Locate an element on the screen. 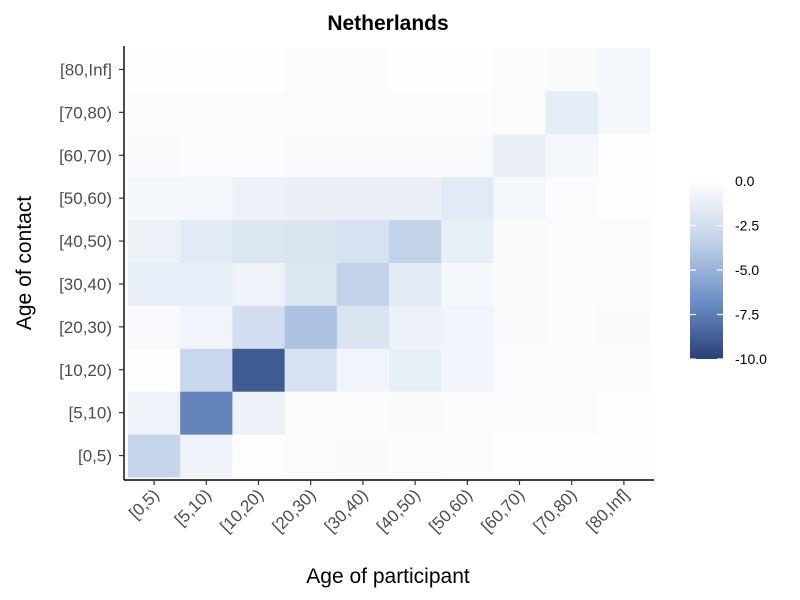  y-tick-label: [50,60) is located at coordinates (85, 198).